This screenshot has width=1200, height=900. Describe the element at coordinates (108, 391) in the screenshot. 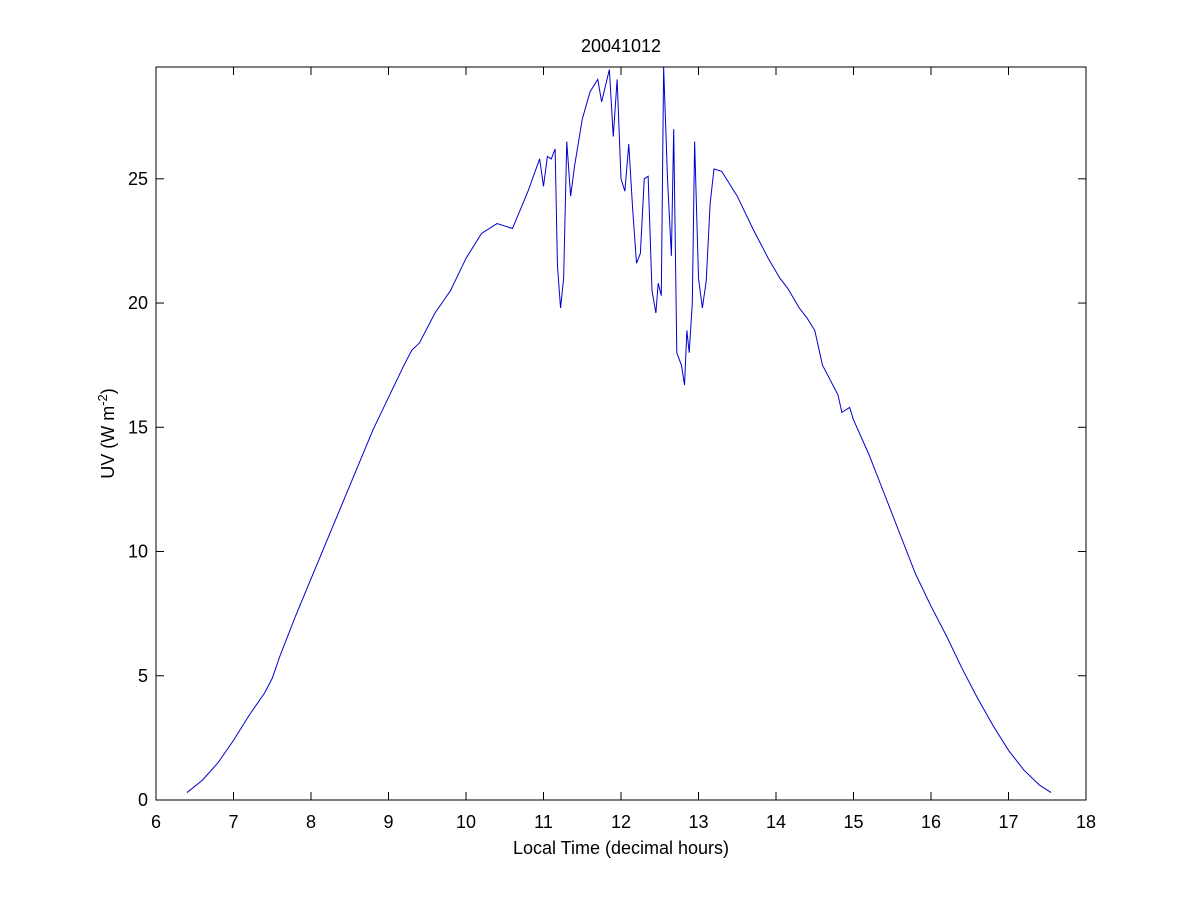

I see `y-axis-label-suffix: )` at that location.